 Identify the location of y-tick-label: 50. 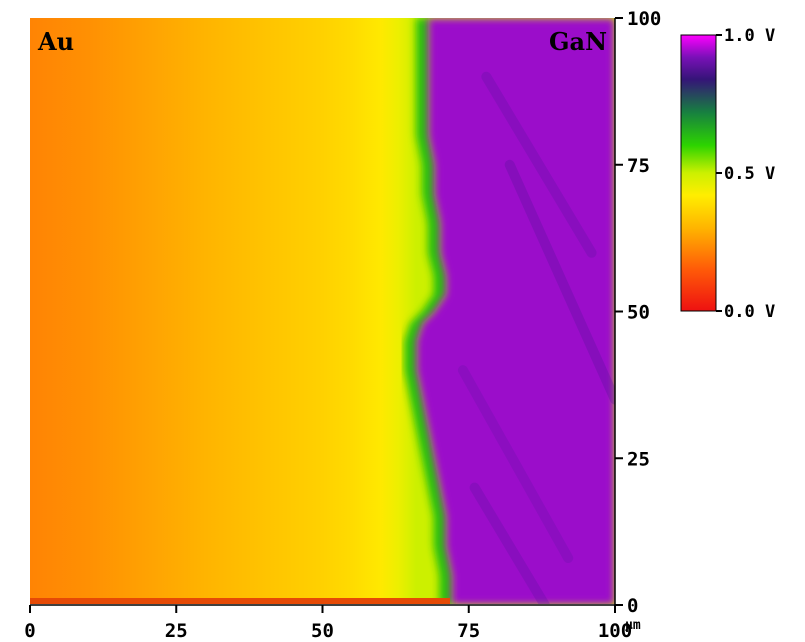
(638, 313).